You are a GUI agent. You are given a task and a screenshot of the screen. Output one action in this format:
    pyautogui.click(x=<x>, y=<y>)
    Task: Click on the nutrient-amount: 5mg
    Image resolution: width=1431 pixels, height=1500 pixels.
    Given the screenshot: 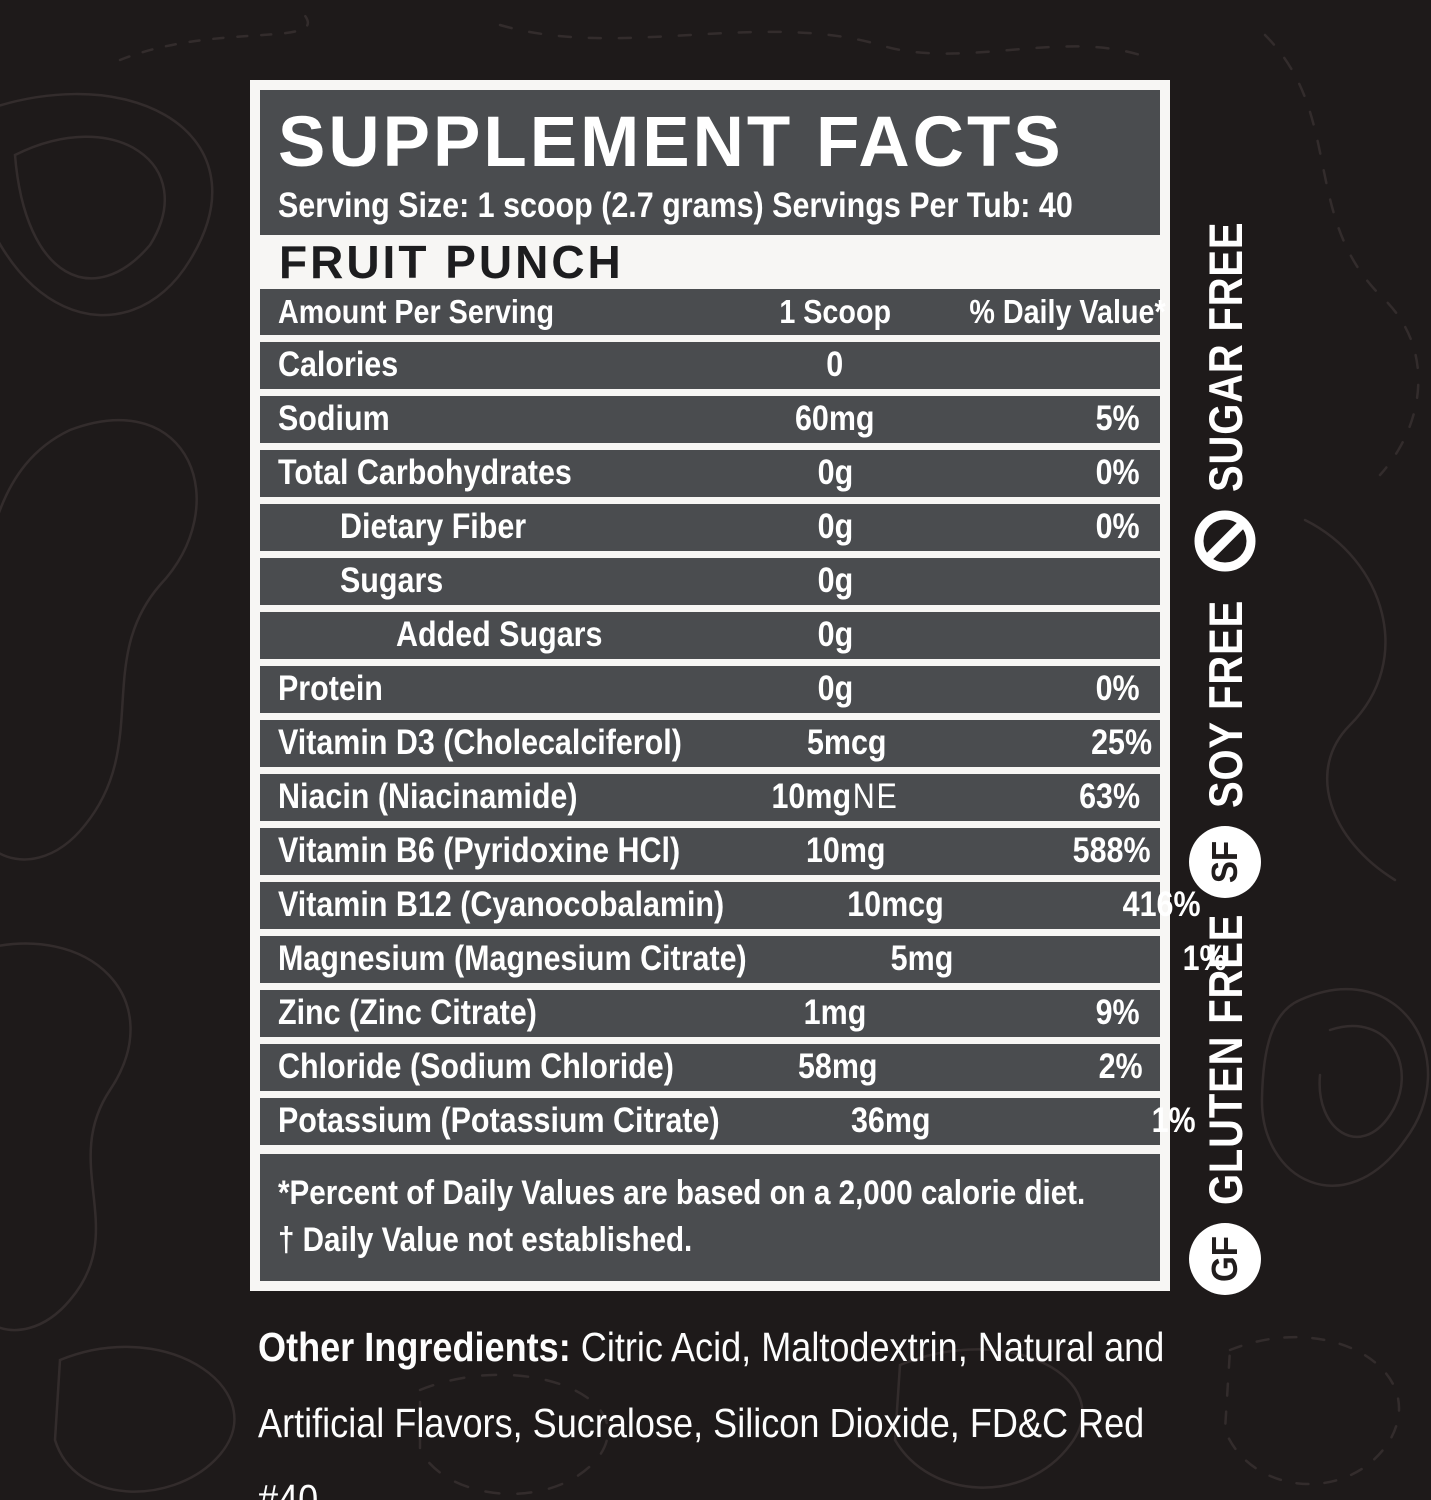 What is the action you would take?
    pyautogui.click(x=922, y=959)
    